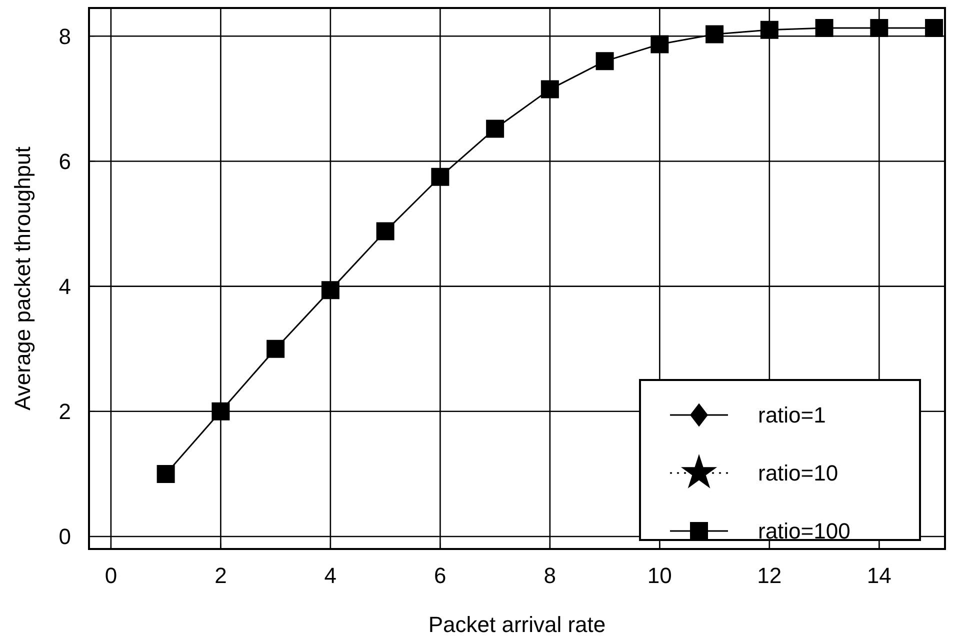 The width and height of the screenshot is (953, 644). What do you see at coordinates (22, 278) in the screenshot?
I see `y-axis-title: Average packet throughput` at bounding box center [22, 278].